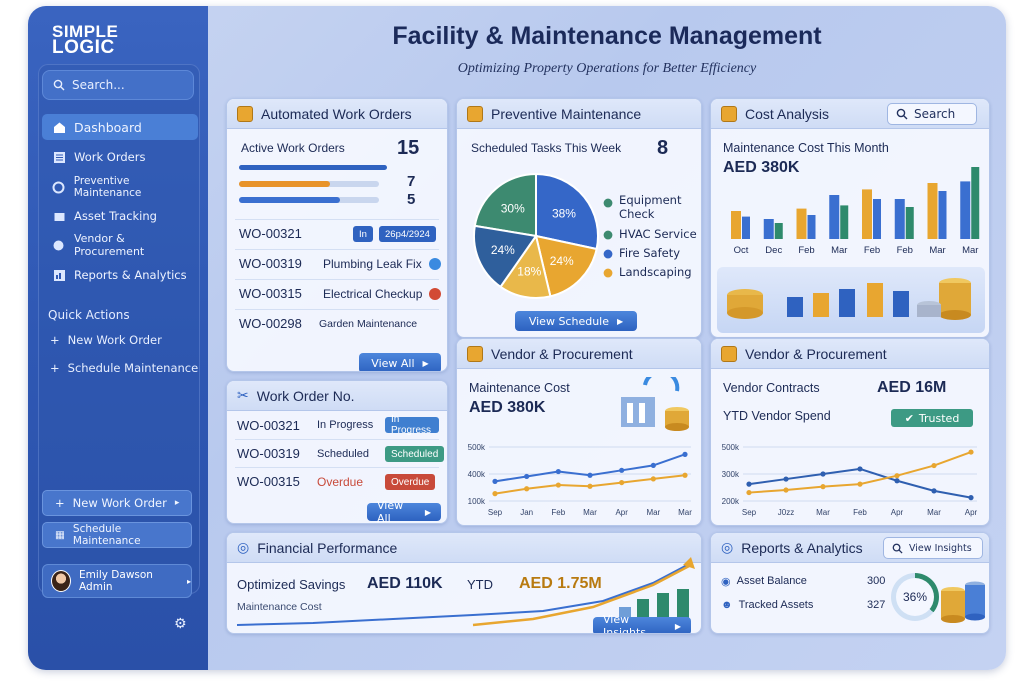  I want to click on schedule-maintenance-button: ▦ Schedule Maintenance, so click(117, 535).